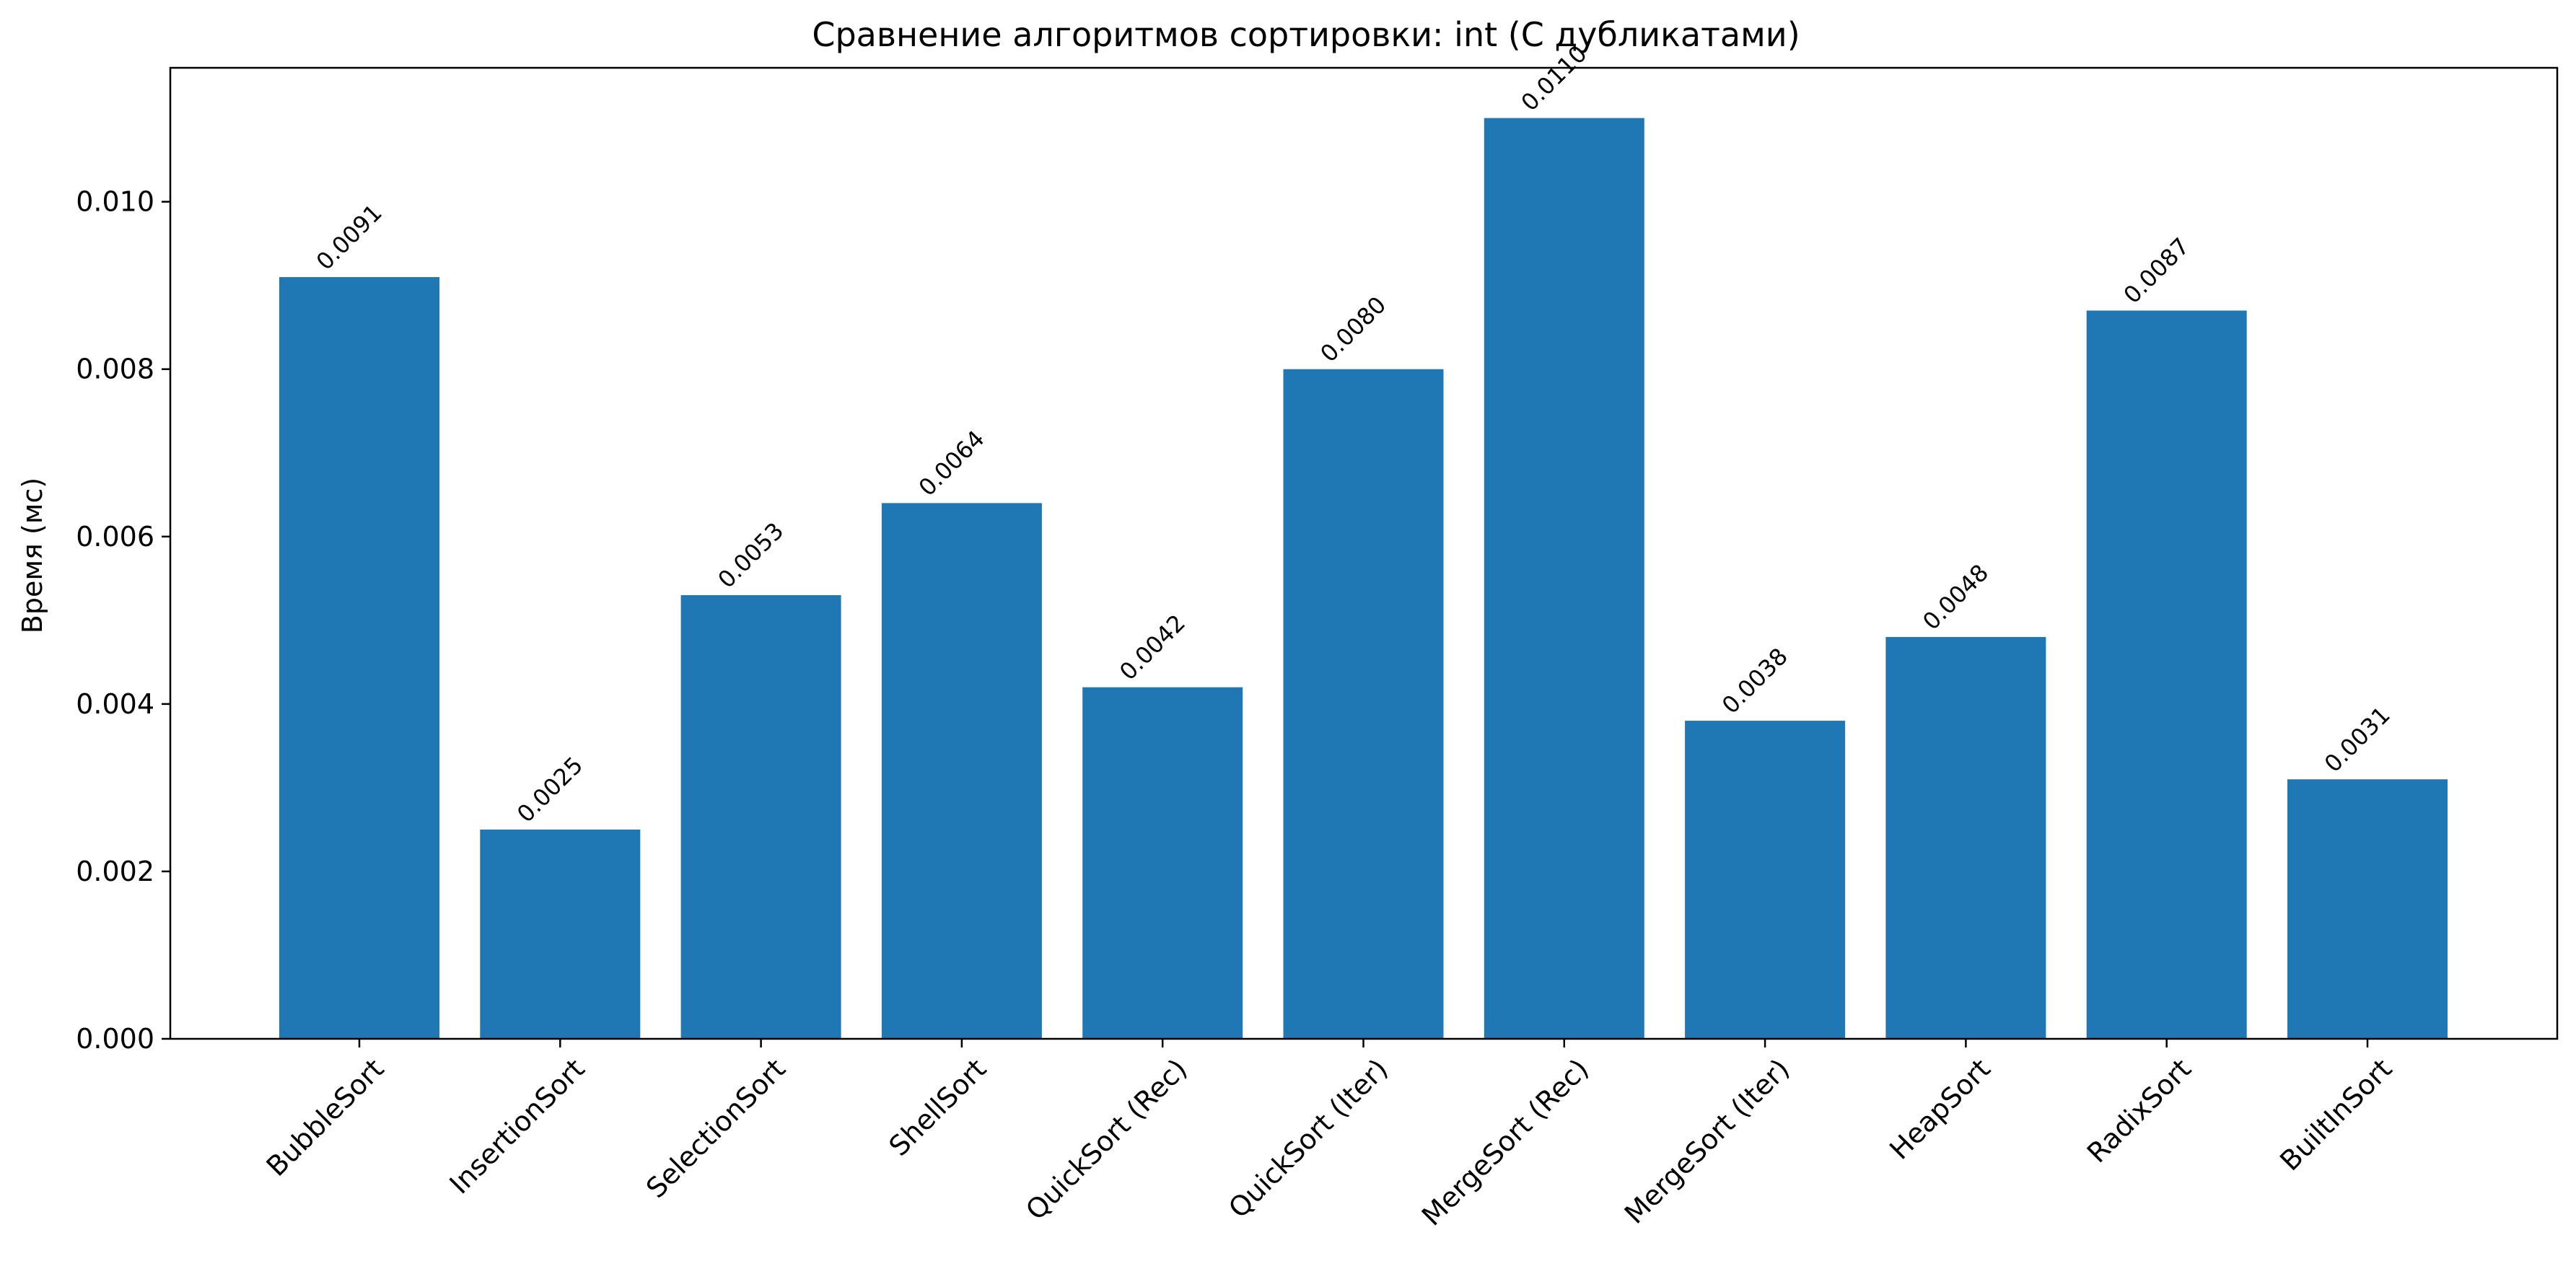  What do you see at coordinates (32, 555) in the screenshot?
I see `y-axis-label: Время (мс)` at bounding box center [32, 555].